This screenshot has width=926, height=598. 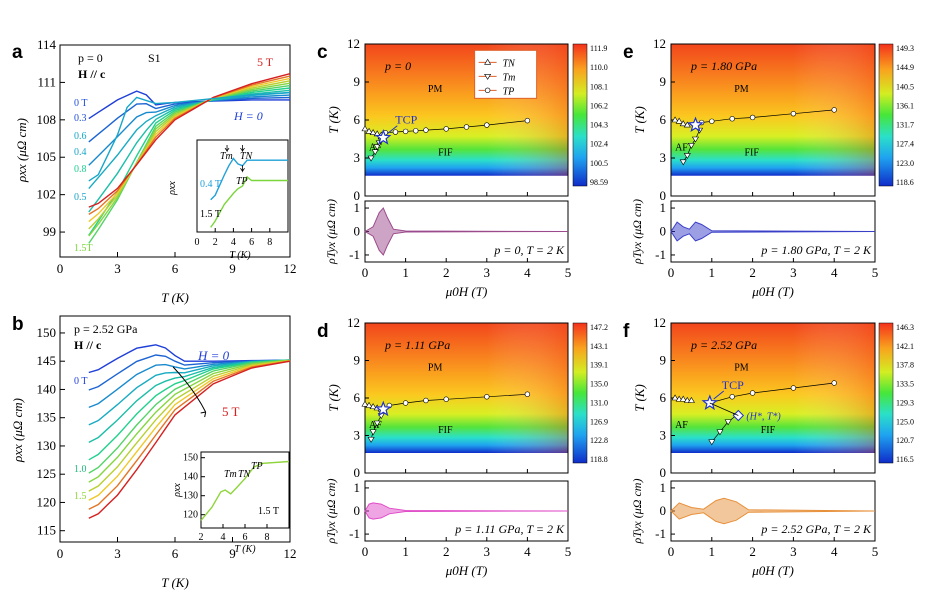 What do you see at coordinates (47, 156) in the screenshot?
I see `y-tick-label-a: 105` at bounding box center [47, 156].